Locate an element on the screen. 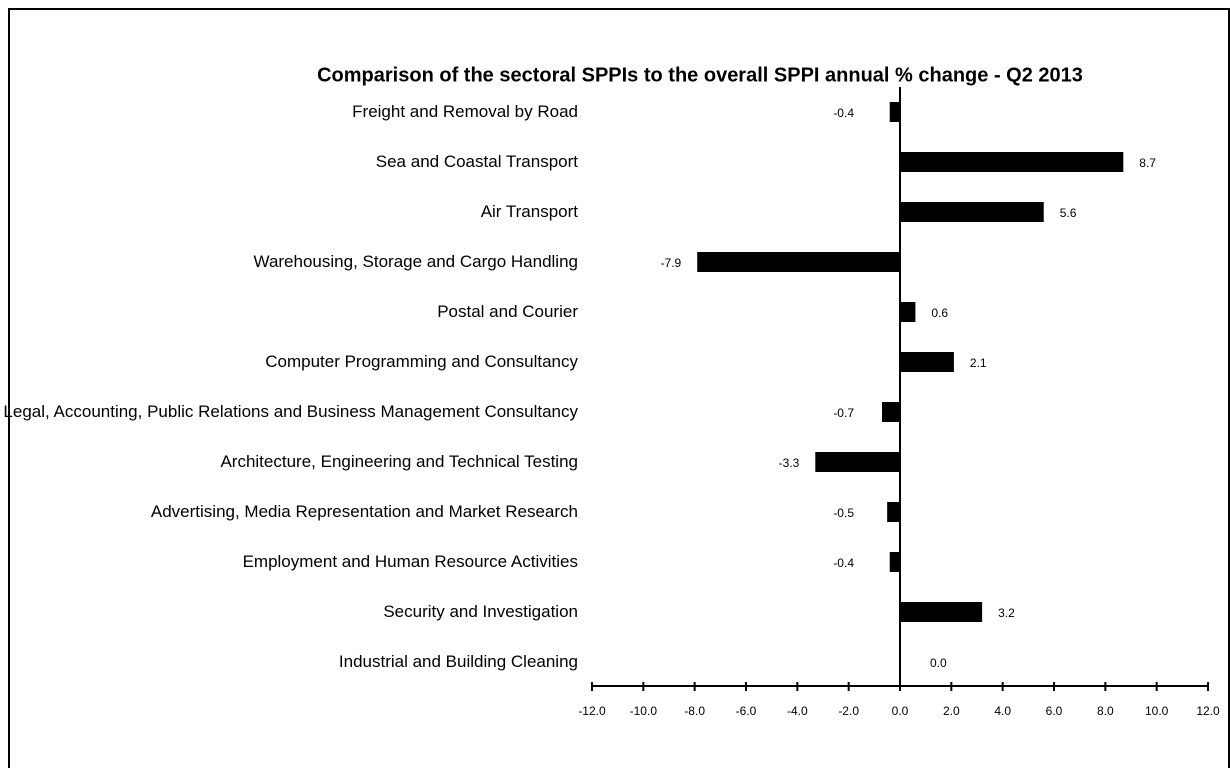 Image resolution: width=1230 pixels, height=768 pixels. x-tick-label: -4.0 is located at coordinates (797, 711).